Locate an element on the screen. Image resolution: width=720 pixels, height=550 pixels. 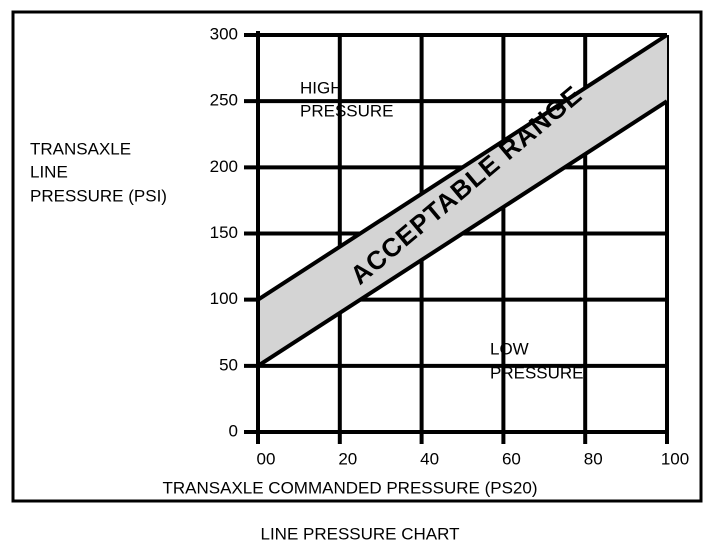
caption: LINE PRESSURE CHART is located at coordinates (359, 533).